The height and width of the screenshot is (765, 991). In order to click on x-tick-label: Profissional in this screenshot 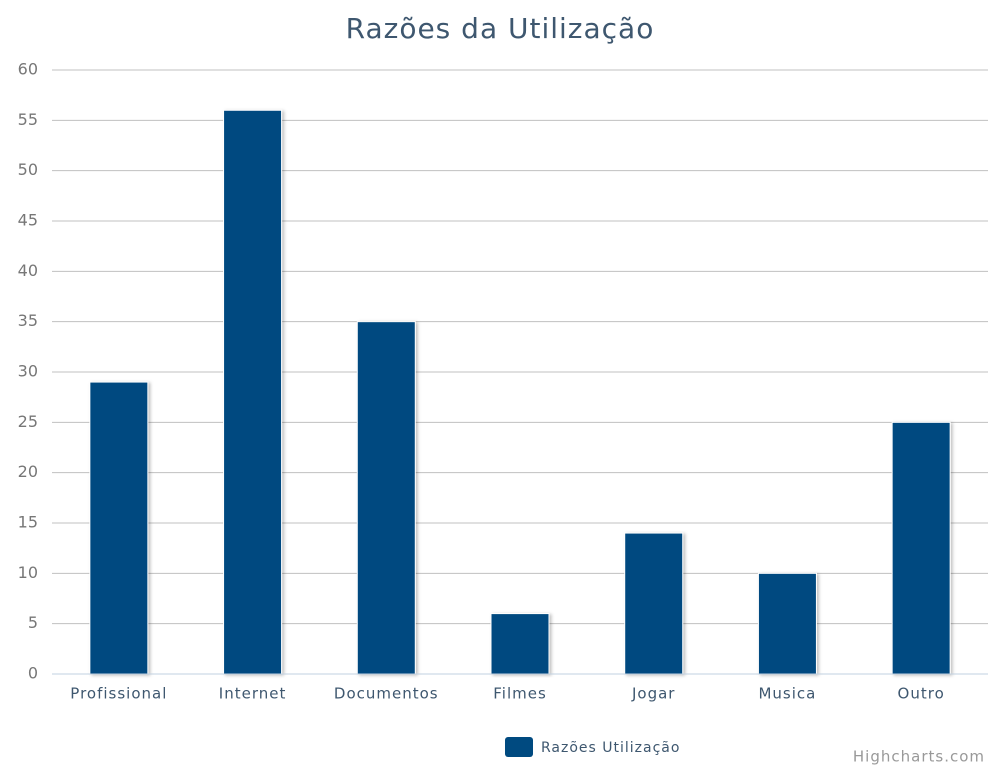, I will do `click(118, 694)`.